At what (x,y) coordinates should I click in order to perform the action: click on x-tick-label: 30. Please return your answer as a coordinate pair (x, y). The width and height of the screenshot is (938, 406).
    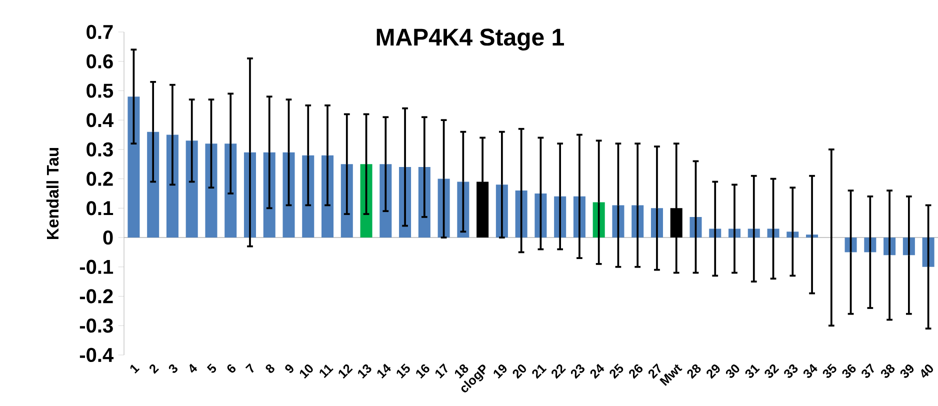
    Looking at the image, I should click on (733, 371).